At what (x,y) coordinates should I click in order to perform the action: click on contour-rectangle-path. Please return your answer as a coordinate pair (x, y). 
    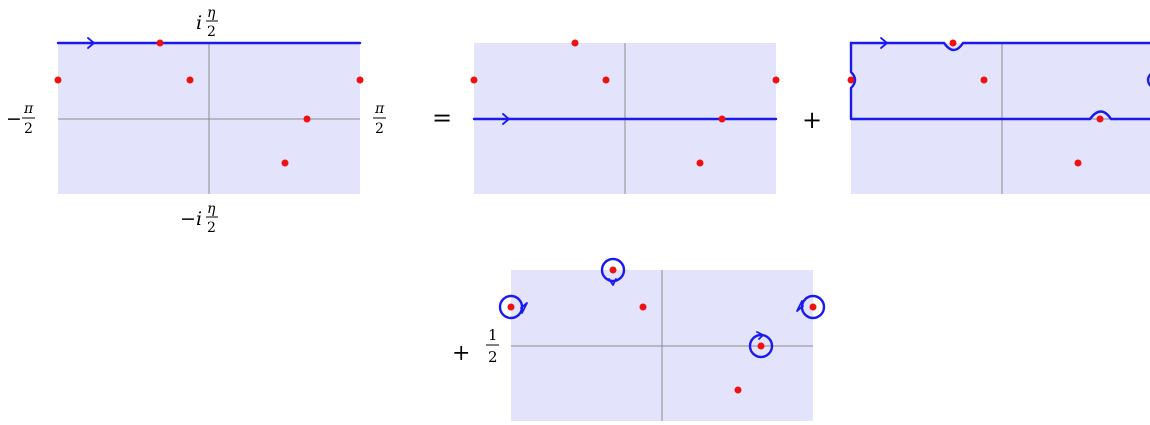
    Looking at the image, I should click on (999, 81).